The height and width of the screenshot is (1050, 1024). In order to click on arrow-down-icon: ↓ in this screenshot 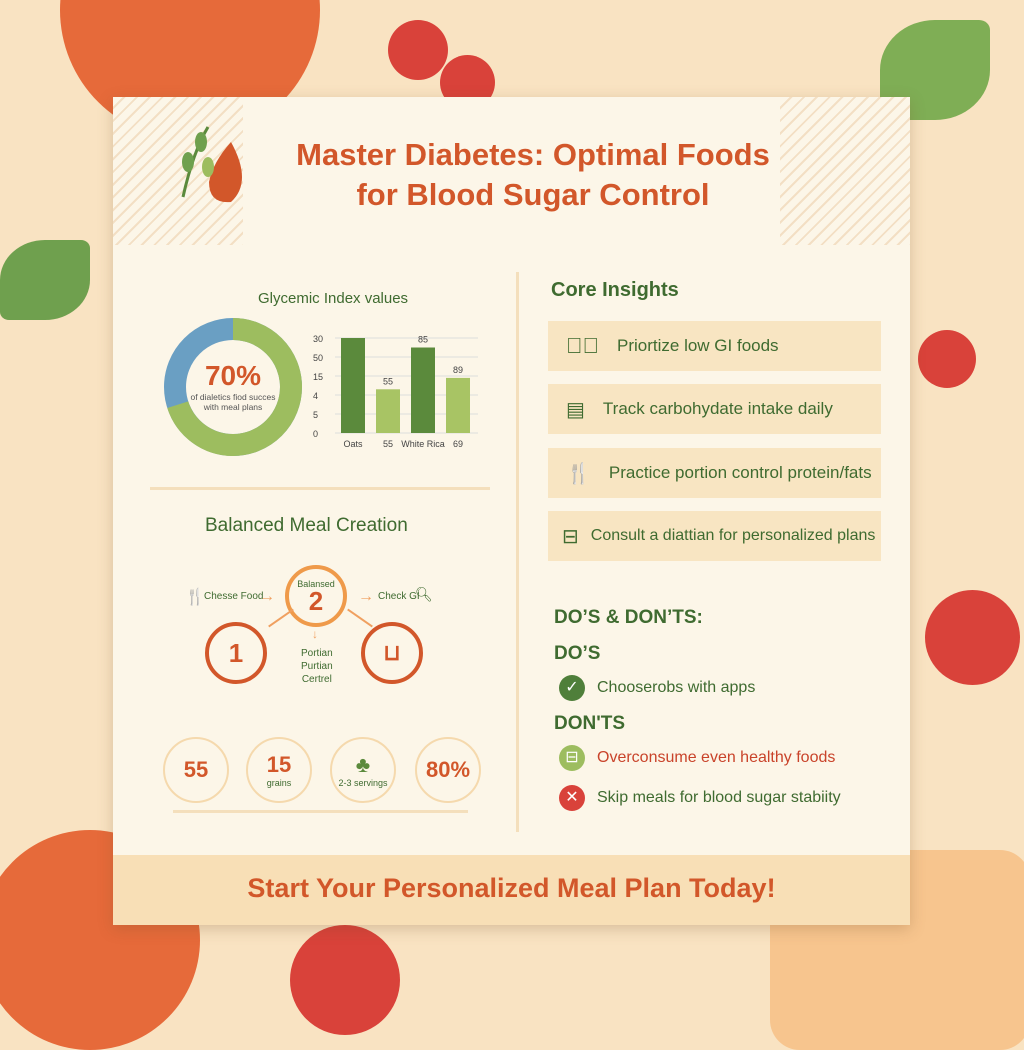, I will do `click(315, 634)`.